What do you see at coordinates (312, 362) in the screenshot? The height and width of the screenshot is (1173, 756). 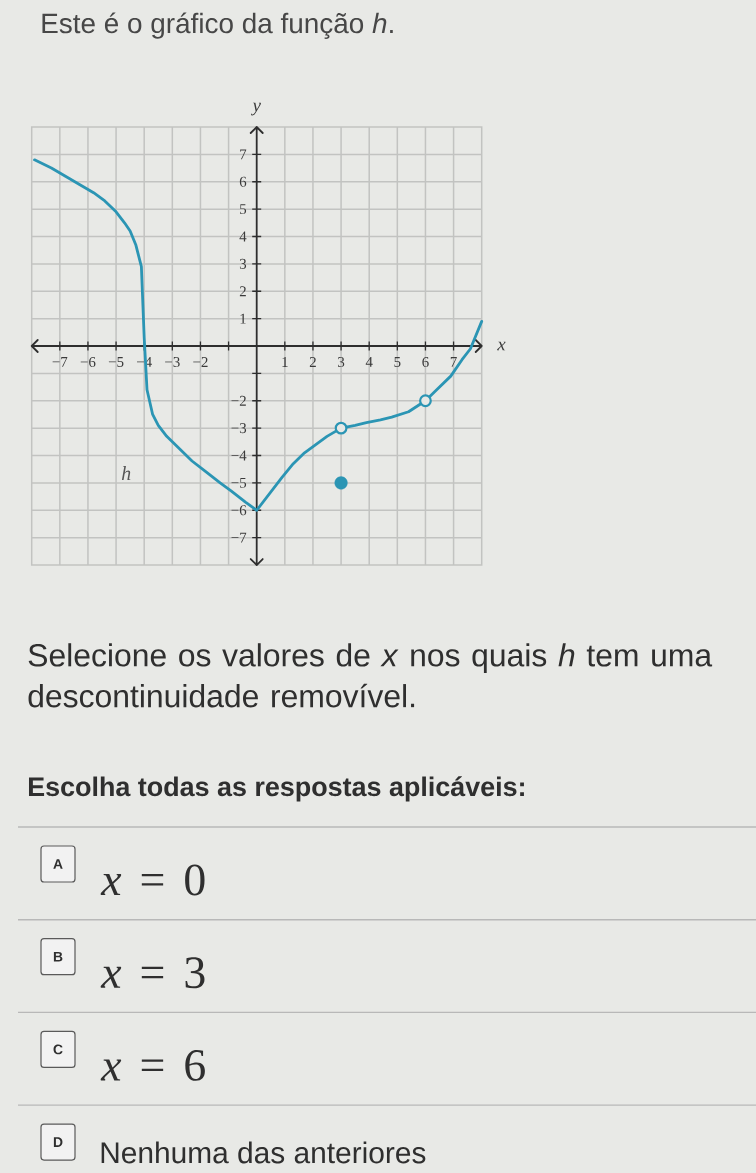 I see `x-tick-label: 2` at bounding box center [312, 362].